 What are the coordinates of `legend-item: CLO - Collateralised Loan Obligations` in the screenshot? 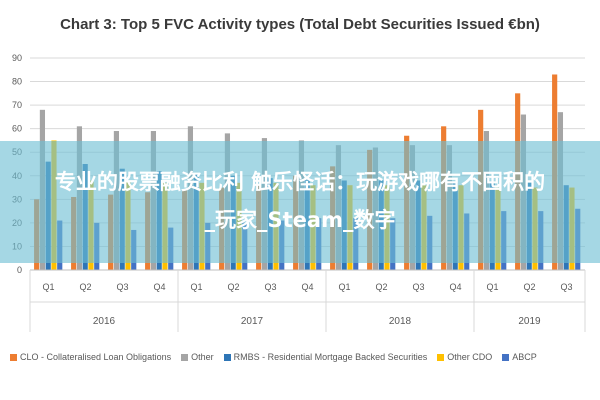 It's located at (90, 357).